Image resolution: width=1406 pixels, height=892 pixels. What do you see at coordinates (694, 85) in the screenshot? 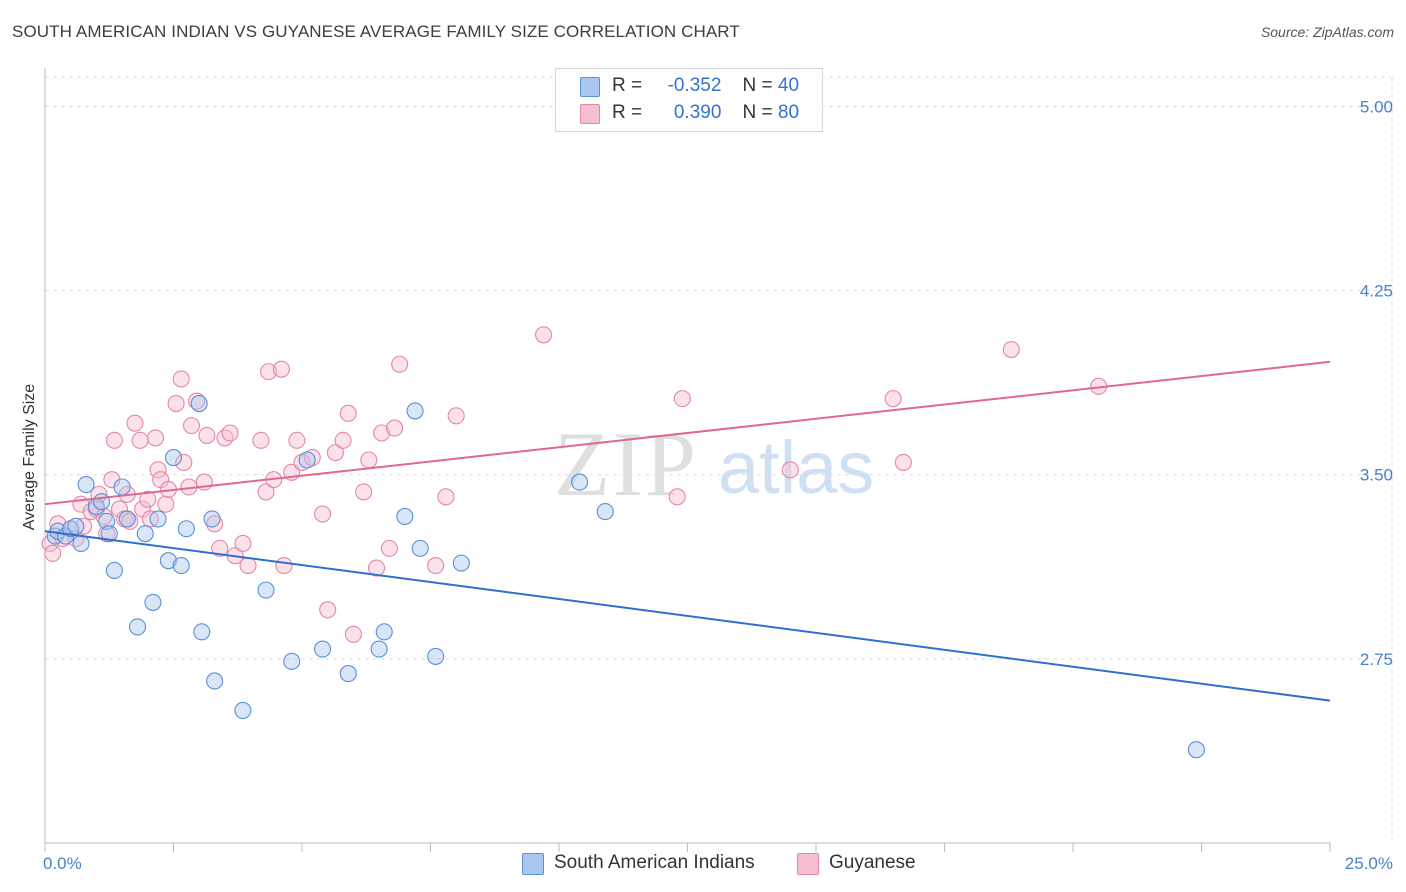
I see `legend-r-value-blue: -0.352` at bounding box center [694, 85].